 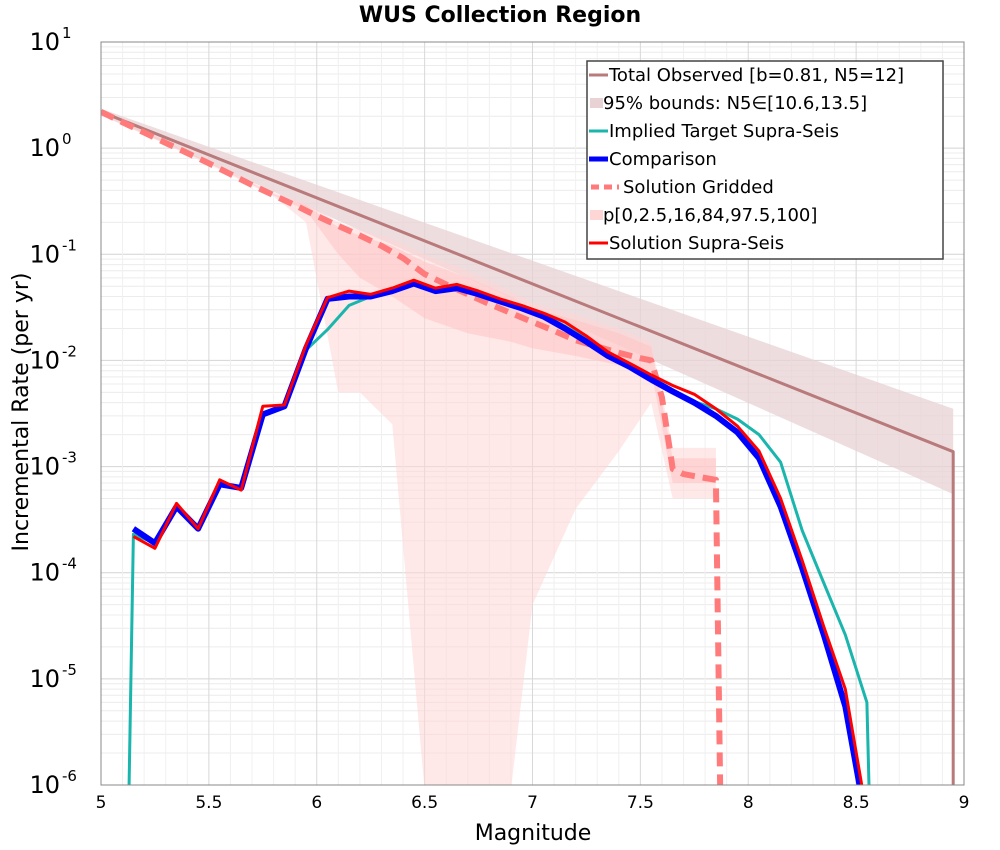 What do you see at coordinates (67, 33) in the screenshot?
I see `y-tick-exponent: 1` at bounding box center [67, 33].